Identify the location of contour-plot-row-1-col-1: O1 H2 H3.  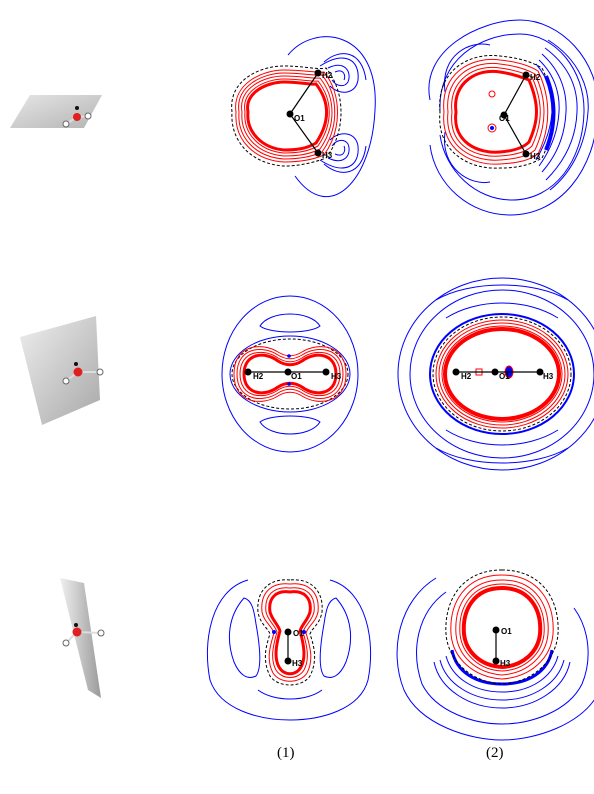
(303, 117).